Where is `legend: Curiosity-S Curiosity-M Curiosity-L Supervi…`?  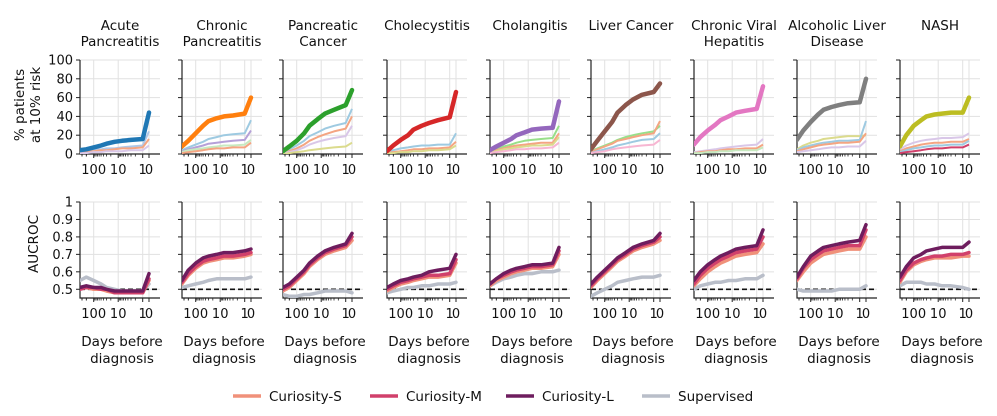 legend: Curiosity-S Curiosity-M Curiosity-L Supervi… is located at coordinates (493, 397).